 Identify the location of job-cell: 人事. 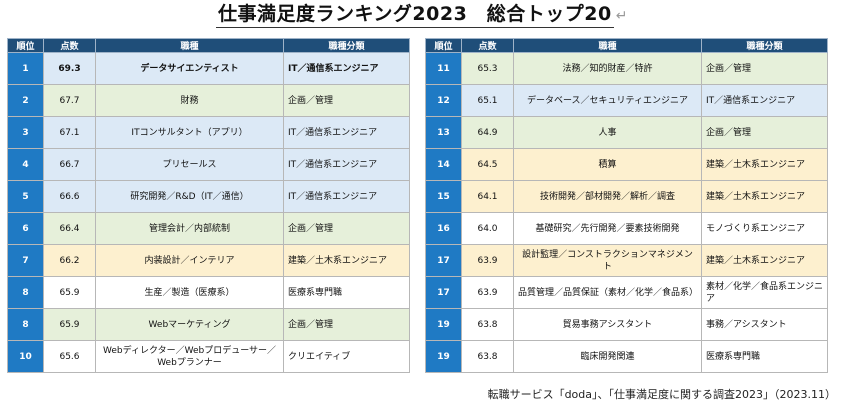
(607, 132).